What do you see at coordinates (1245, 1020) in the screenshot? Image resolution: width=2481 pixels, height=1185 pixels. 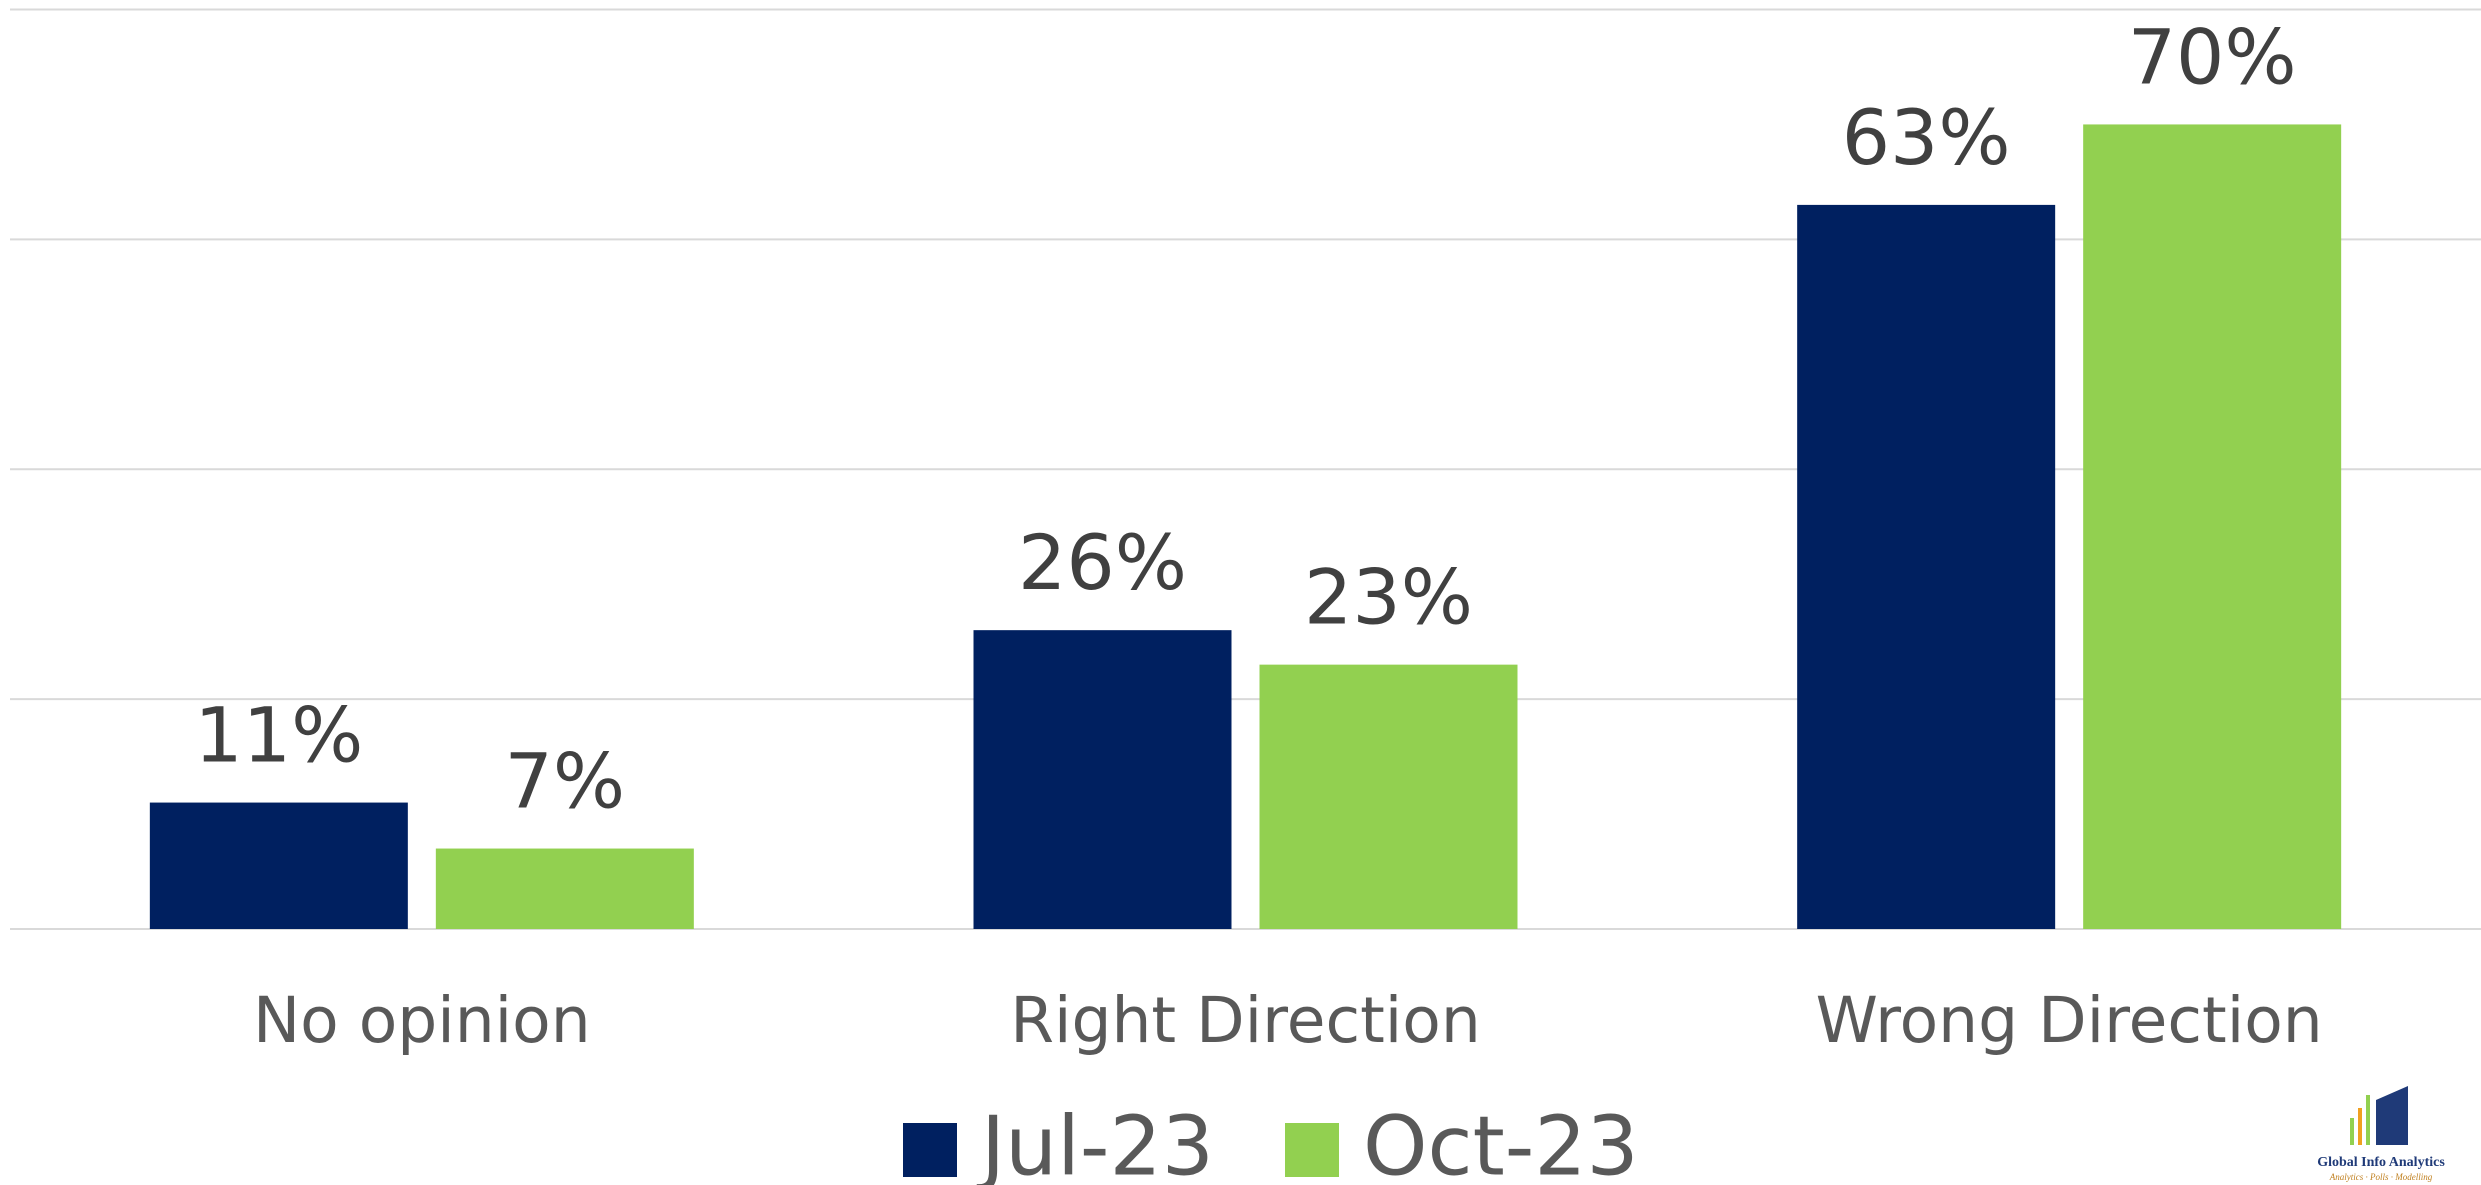 I see `x-tick-label: Right Direction` at bounding box center [1245, 1020].